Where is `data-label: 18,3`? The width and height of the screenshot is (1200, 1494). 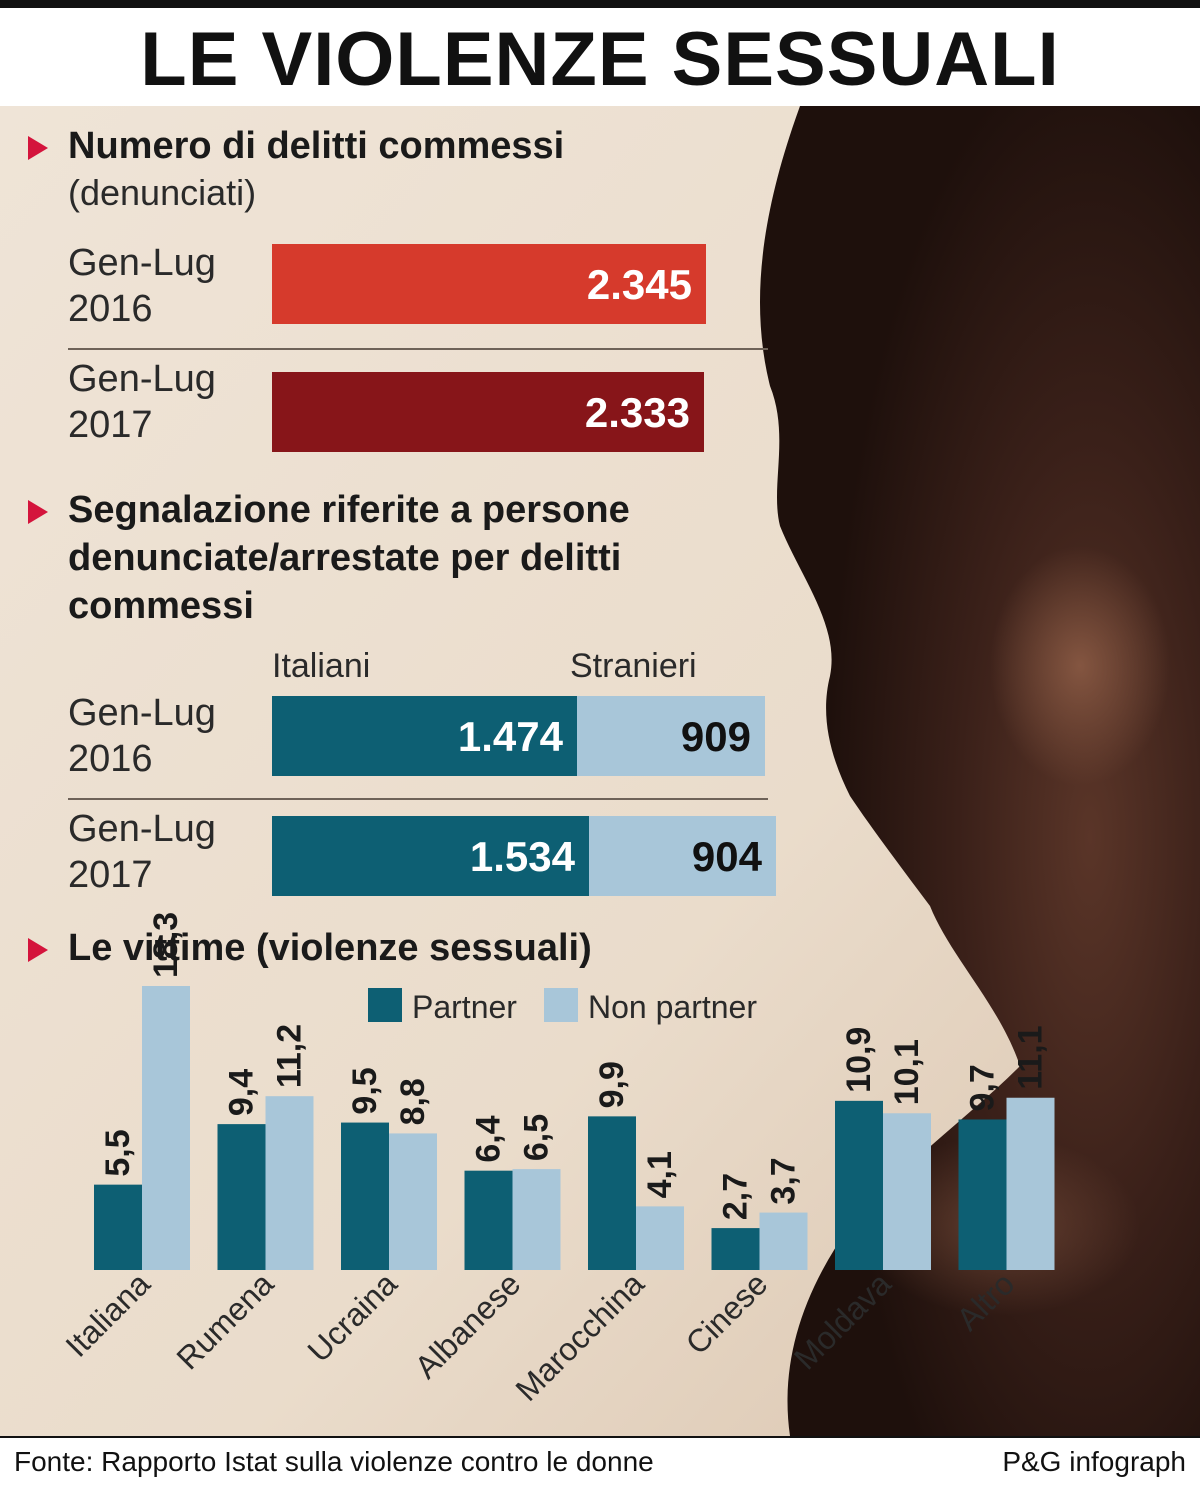 data-label: 18,3 is located at coordinates (166, 945).